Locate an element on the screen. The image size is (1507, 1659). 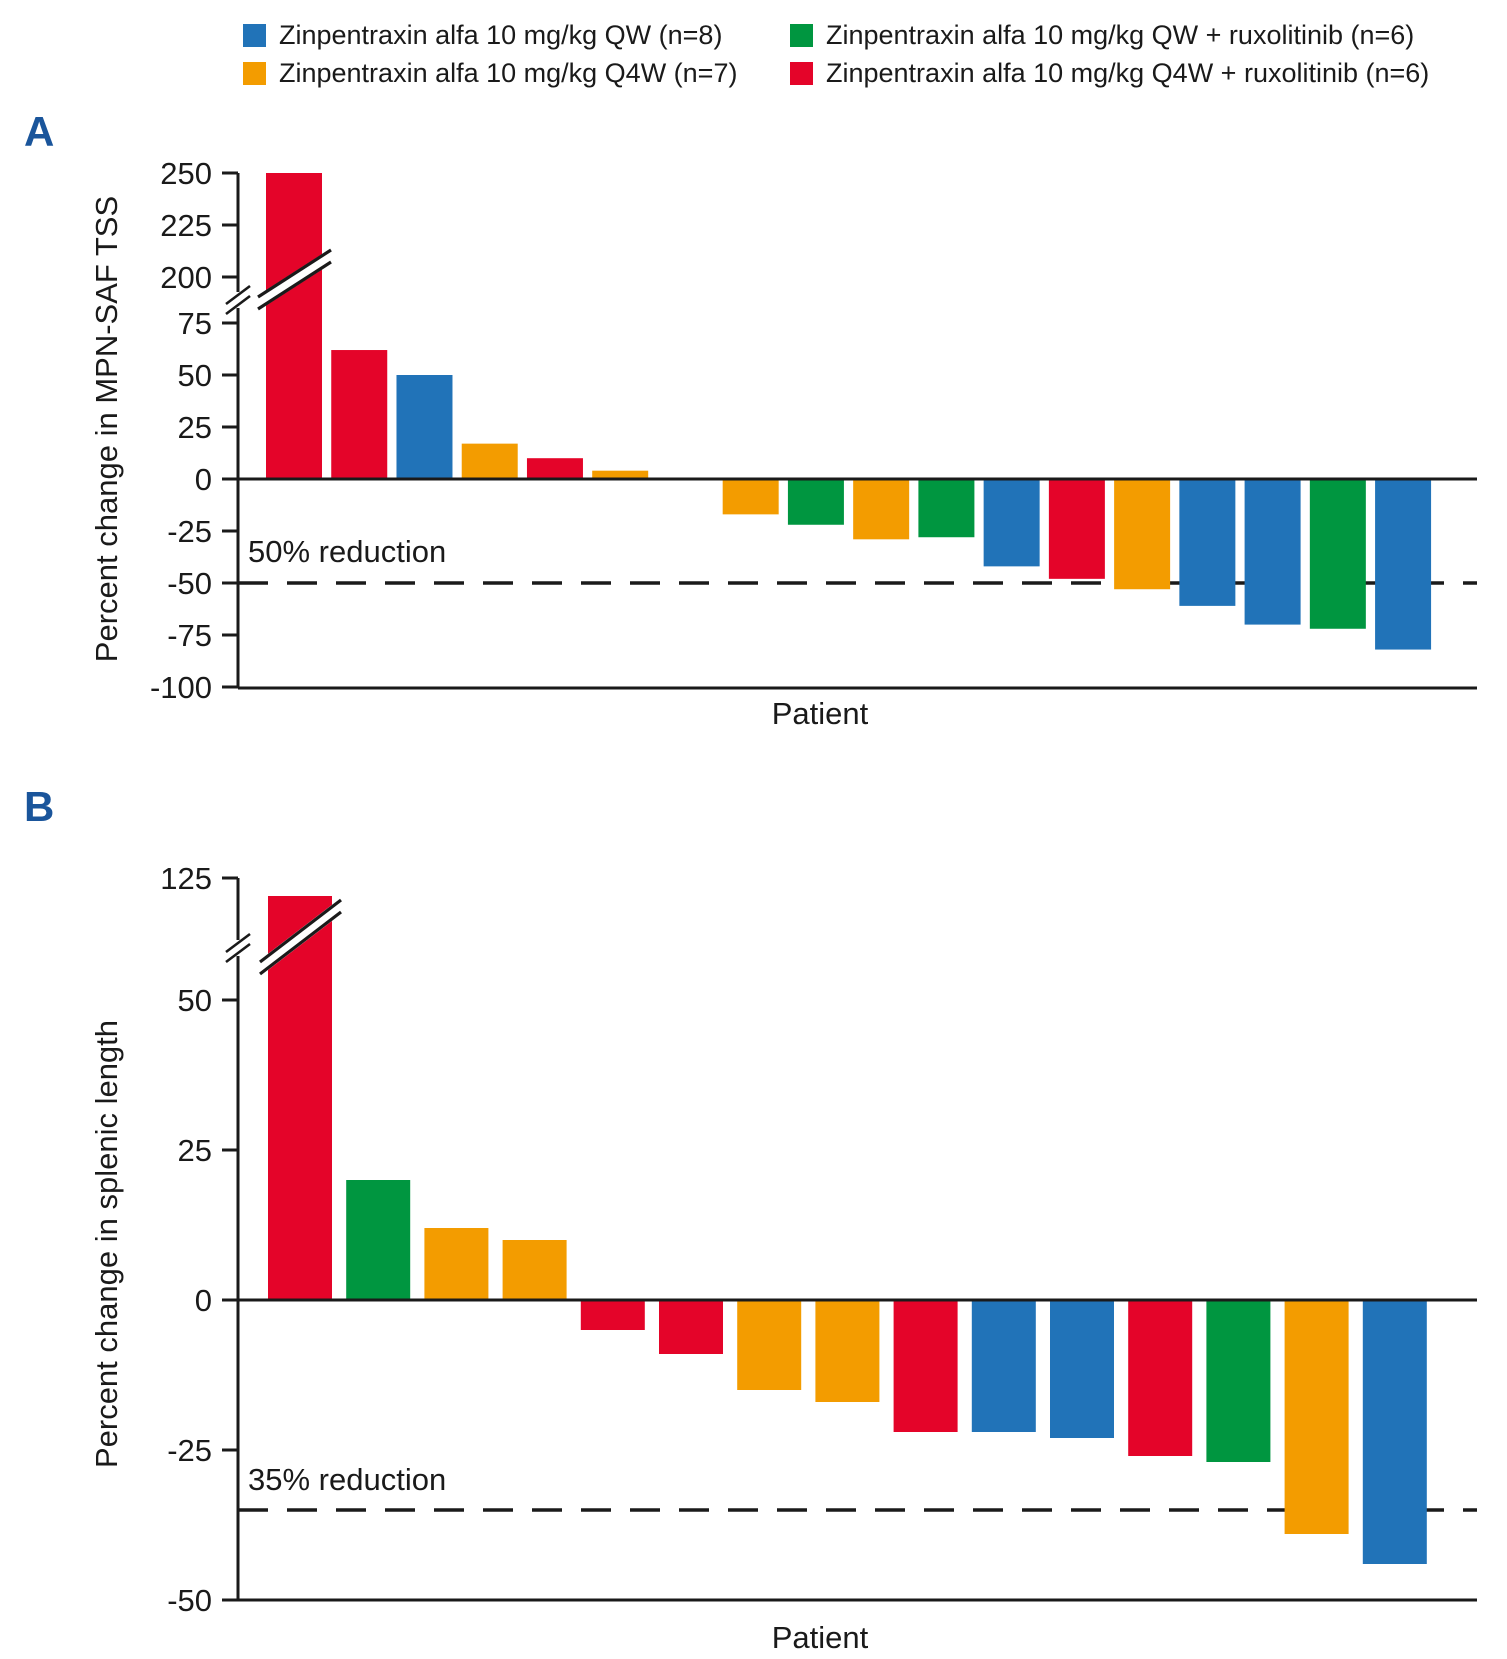
panel-b-reference-line-label: 35% reduction is located at coordinates (347, 1479).